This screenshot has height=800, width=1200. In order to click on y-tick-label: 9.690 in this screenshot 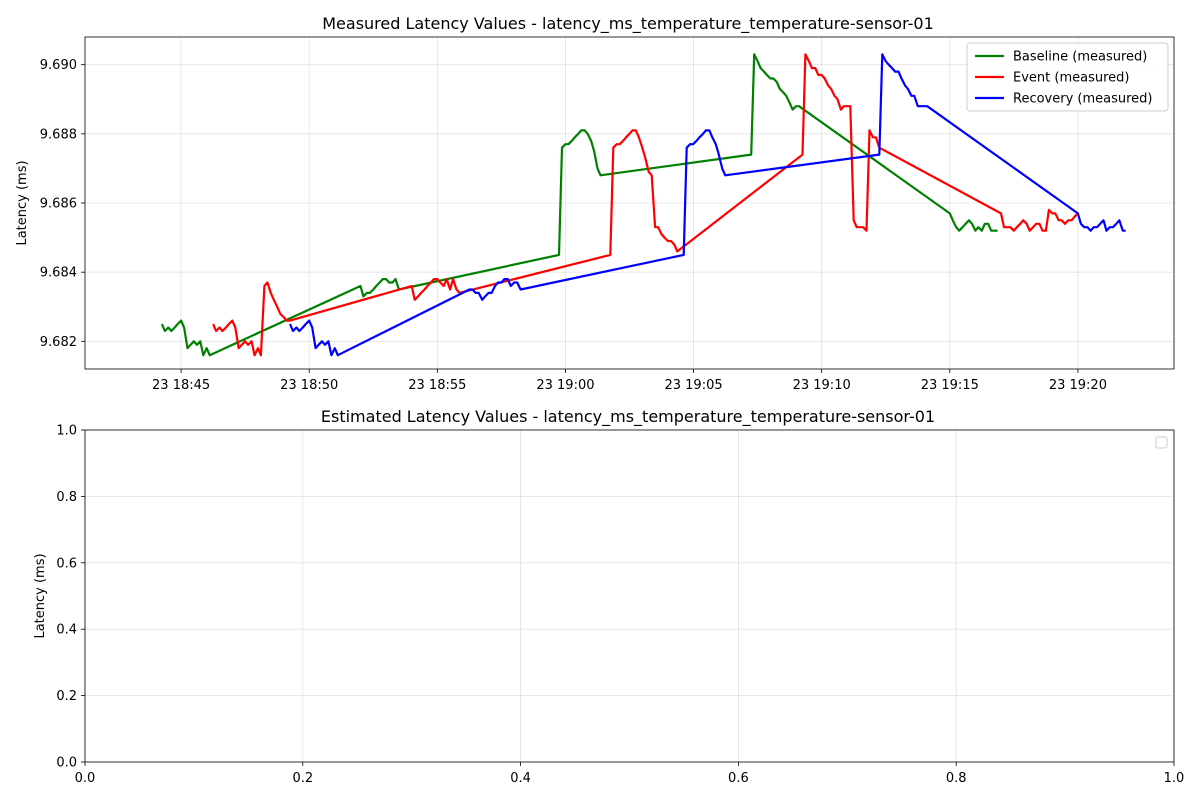, I will do `click(58, 65)`.